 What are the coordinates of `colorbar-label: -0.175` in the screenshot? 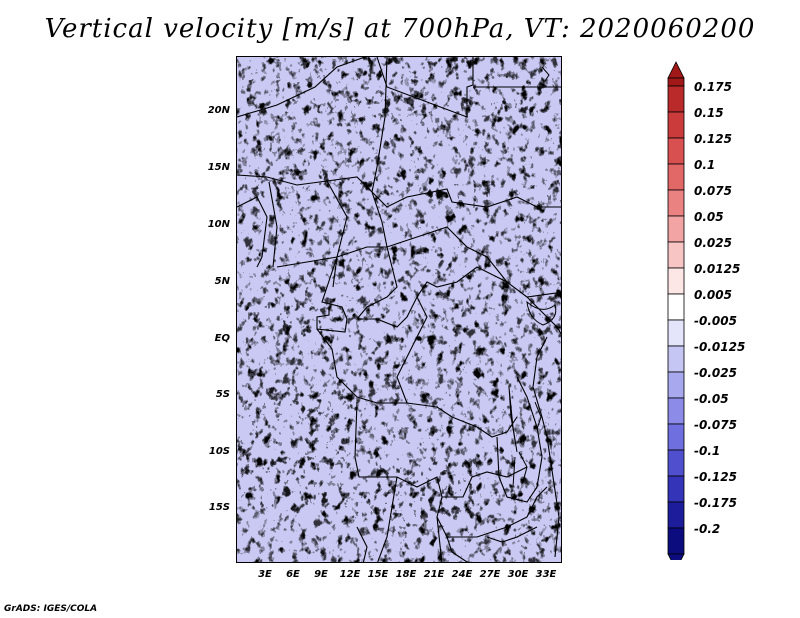 It's located at (715, 503).